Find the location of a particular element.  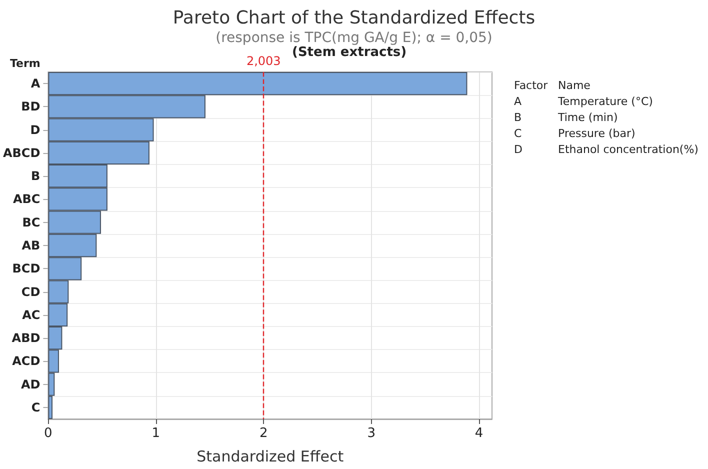

y-tick-label: ABC is located at coordinates (26, 199).